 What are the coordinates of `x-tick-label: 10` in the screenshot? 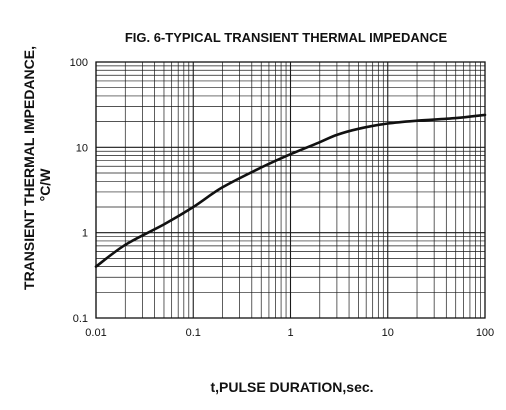 It's located at (388, 333).